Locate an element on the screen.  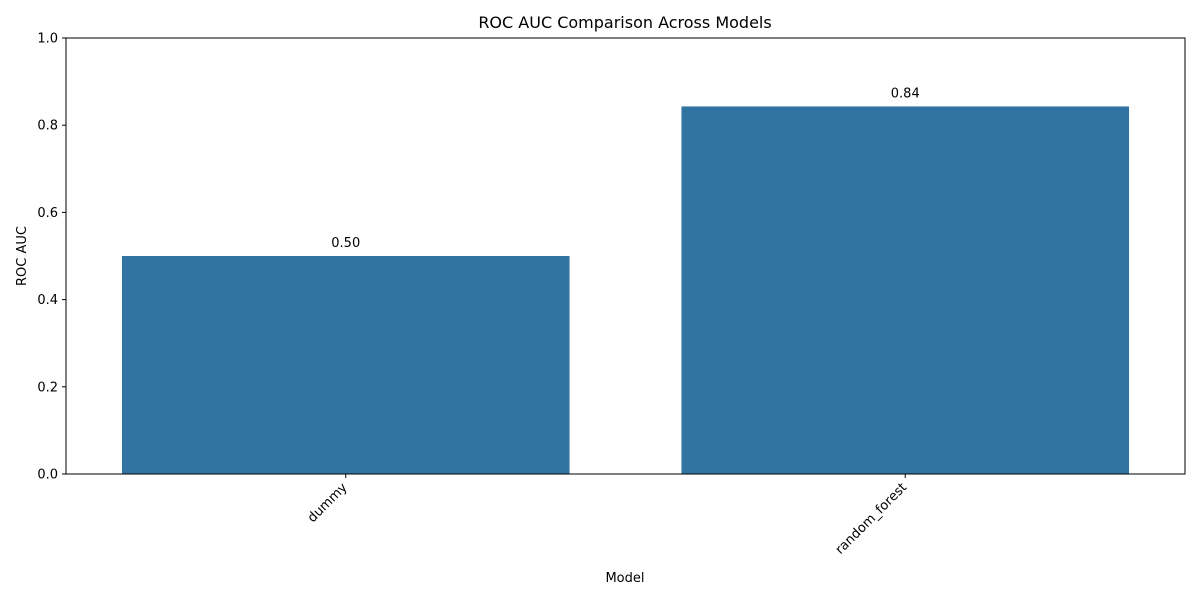
y-tick-label: 0.8 is located at coordinates (47, 126).